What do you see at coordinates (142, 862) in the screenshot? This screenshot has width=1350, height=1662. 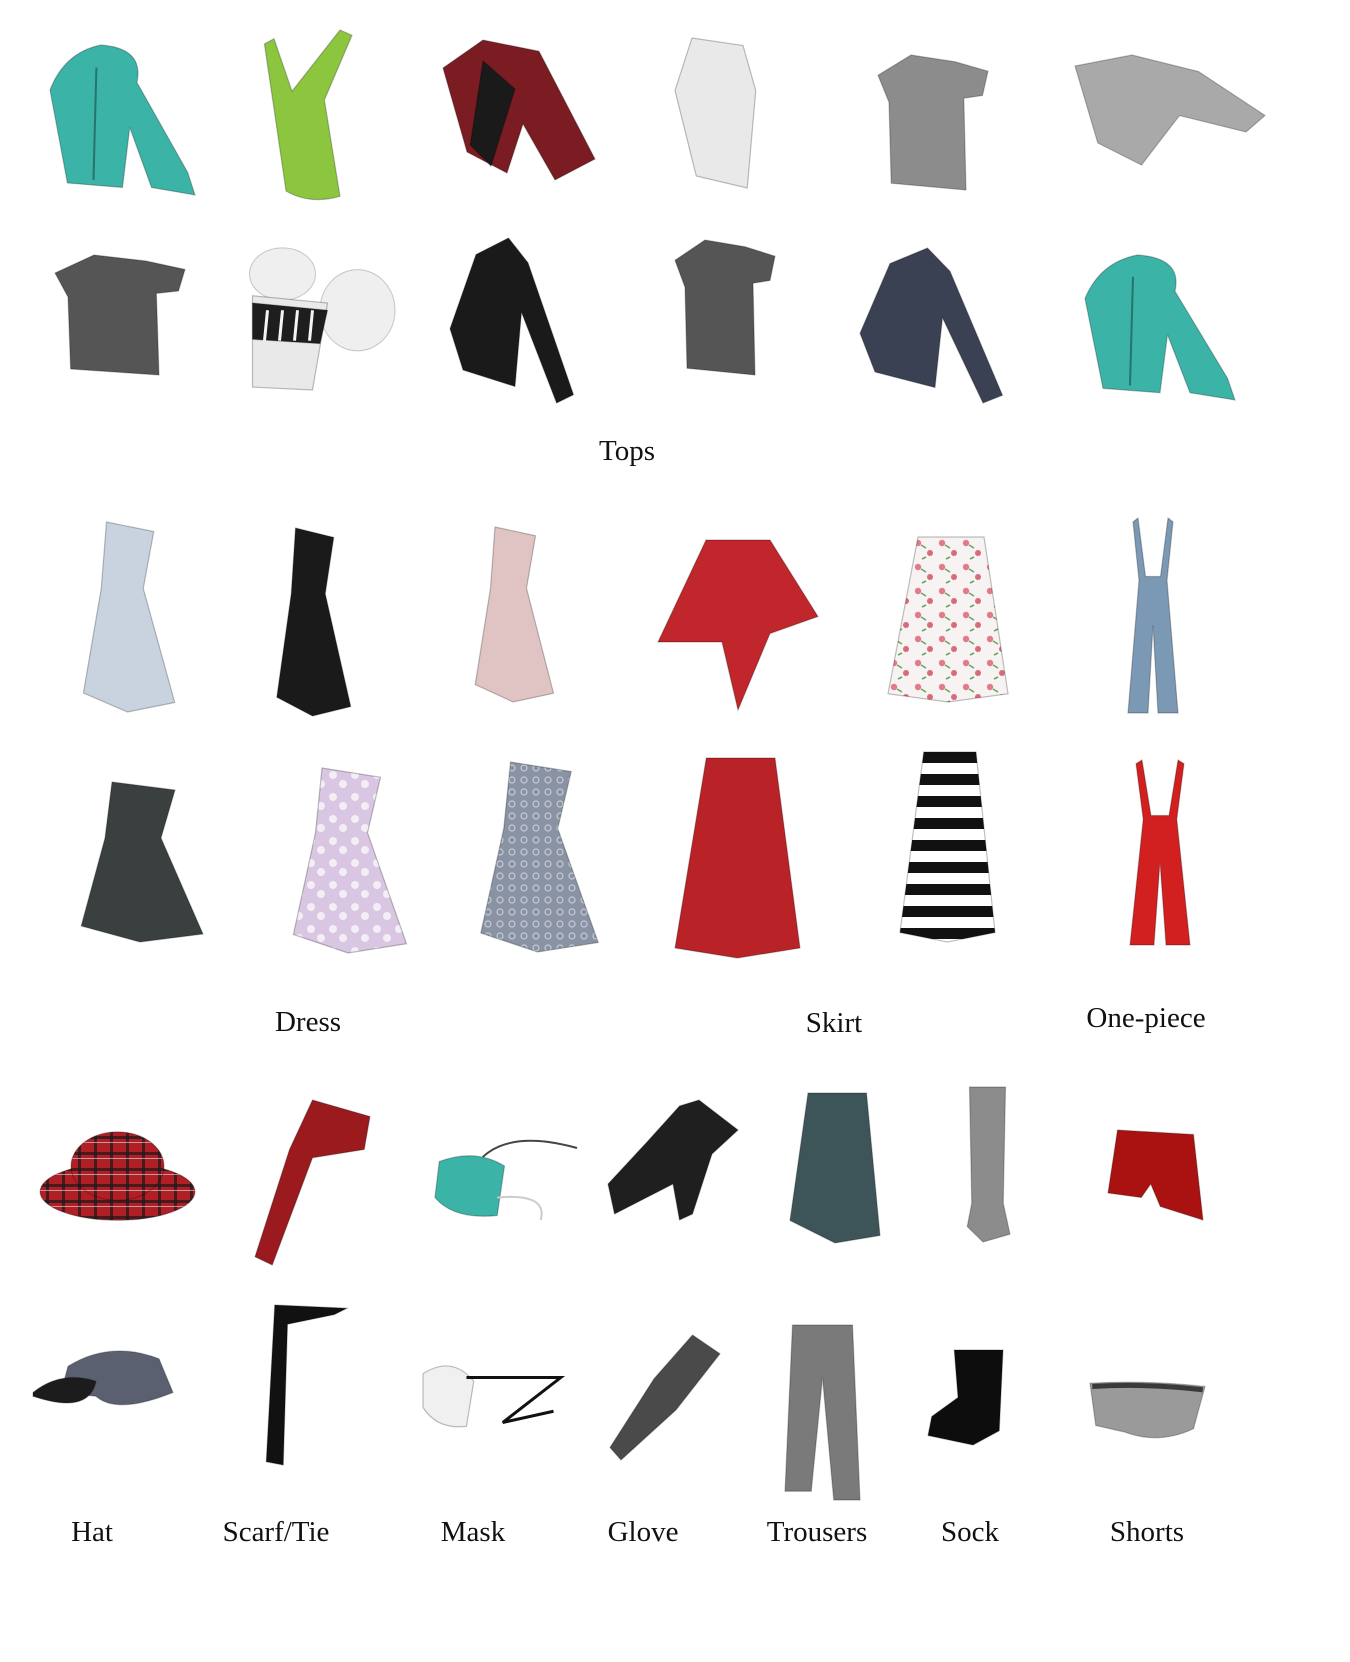 I see `dark-grey-dress-icon` at bounding box center [142, 862].